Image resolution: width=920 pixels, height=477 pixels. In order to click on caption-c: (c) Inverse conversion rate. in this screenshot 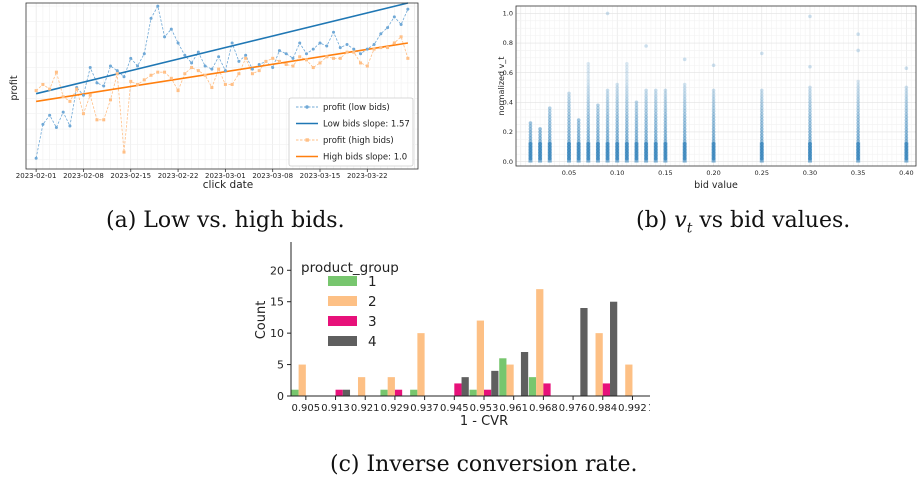, I will do `click(484, 464)`.